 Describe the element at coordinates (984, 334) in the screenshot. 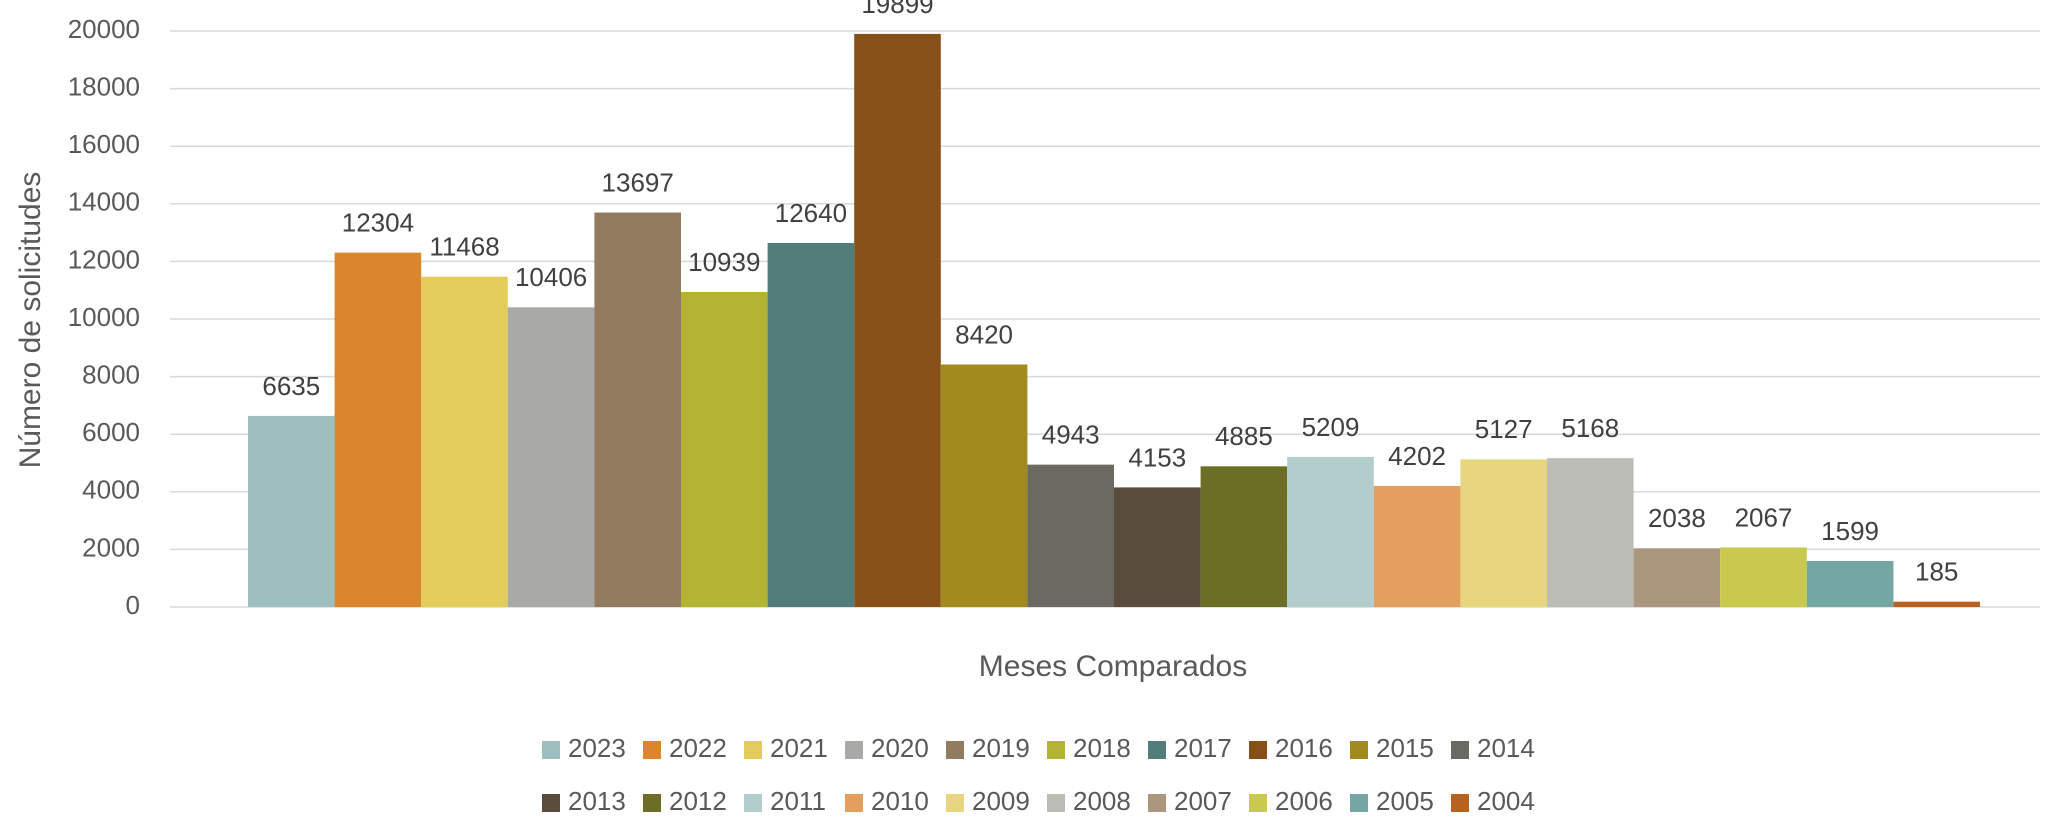

I see `data-label: 8420` at that location.